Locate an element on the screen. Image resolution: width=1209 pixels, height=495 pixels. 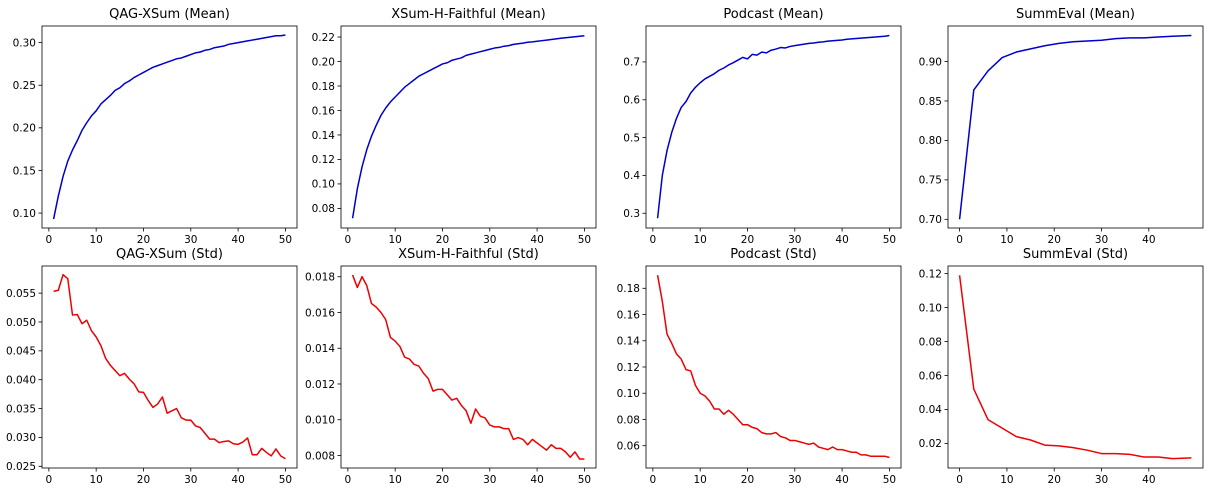
y-tick-label: 0.018 is located at coordinates (320, 278).